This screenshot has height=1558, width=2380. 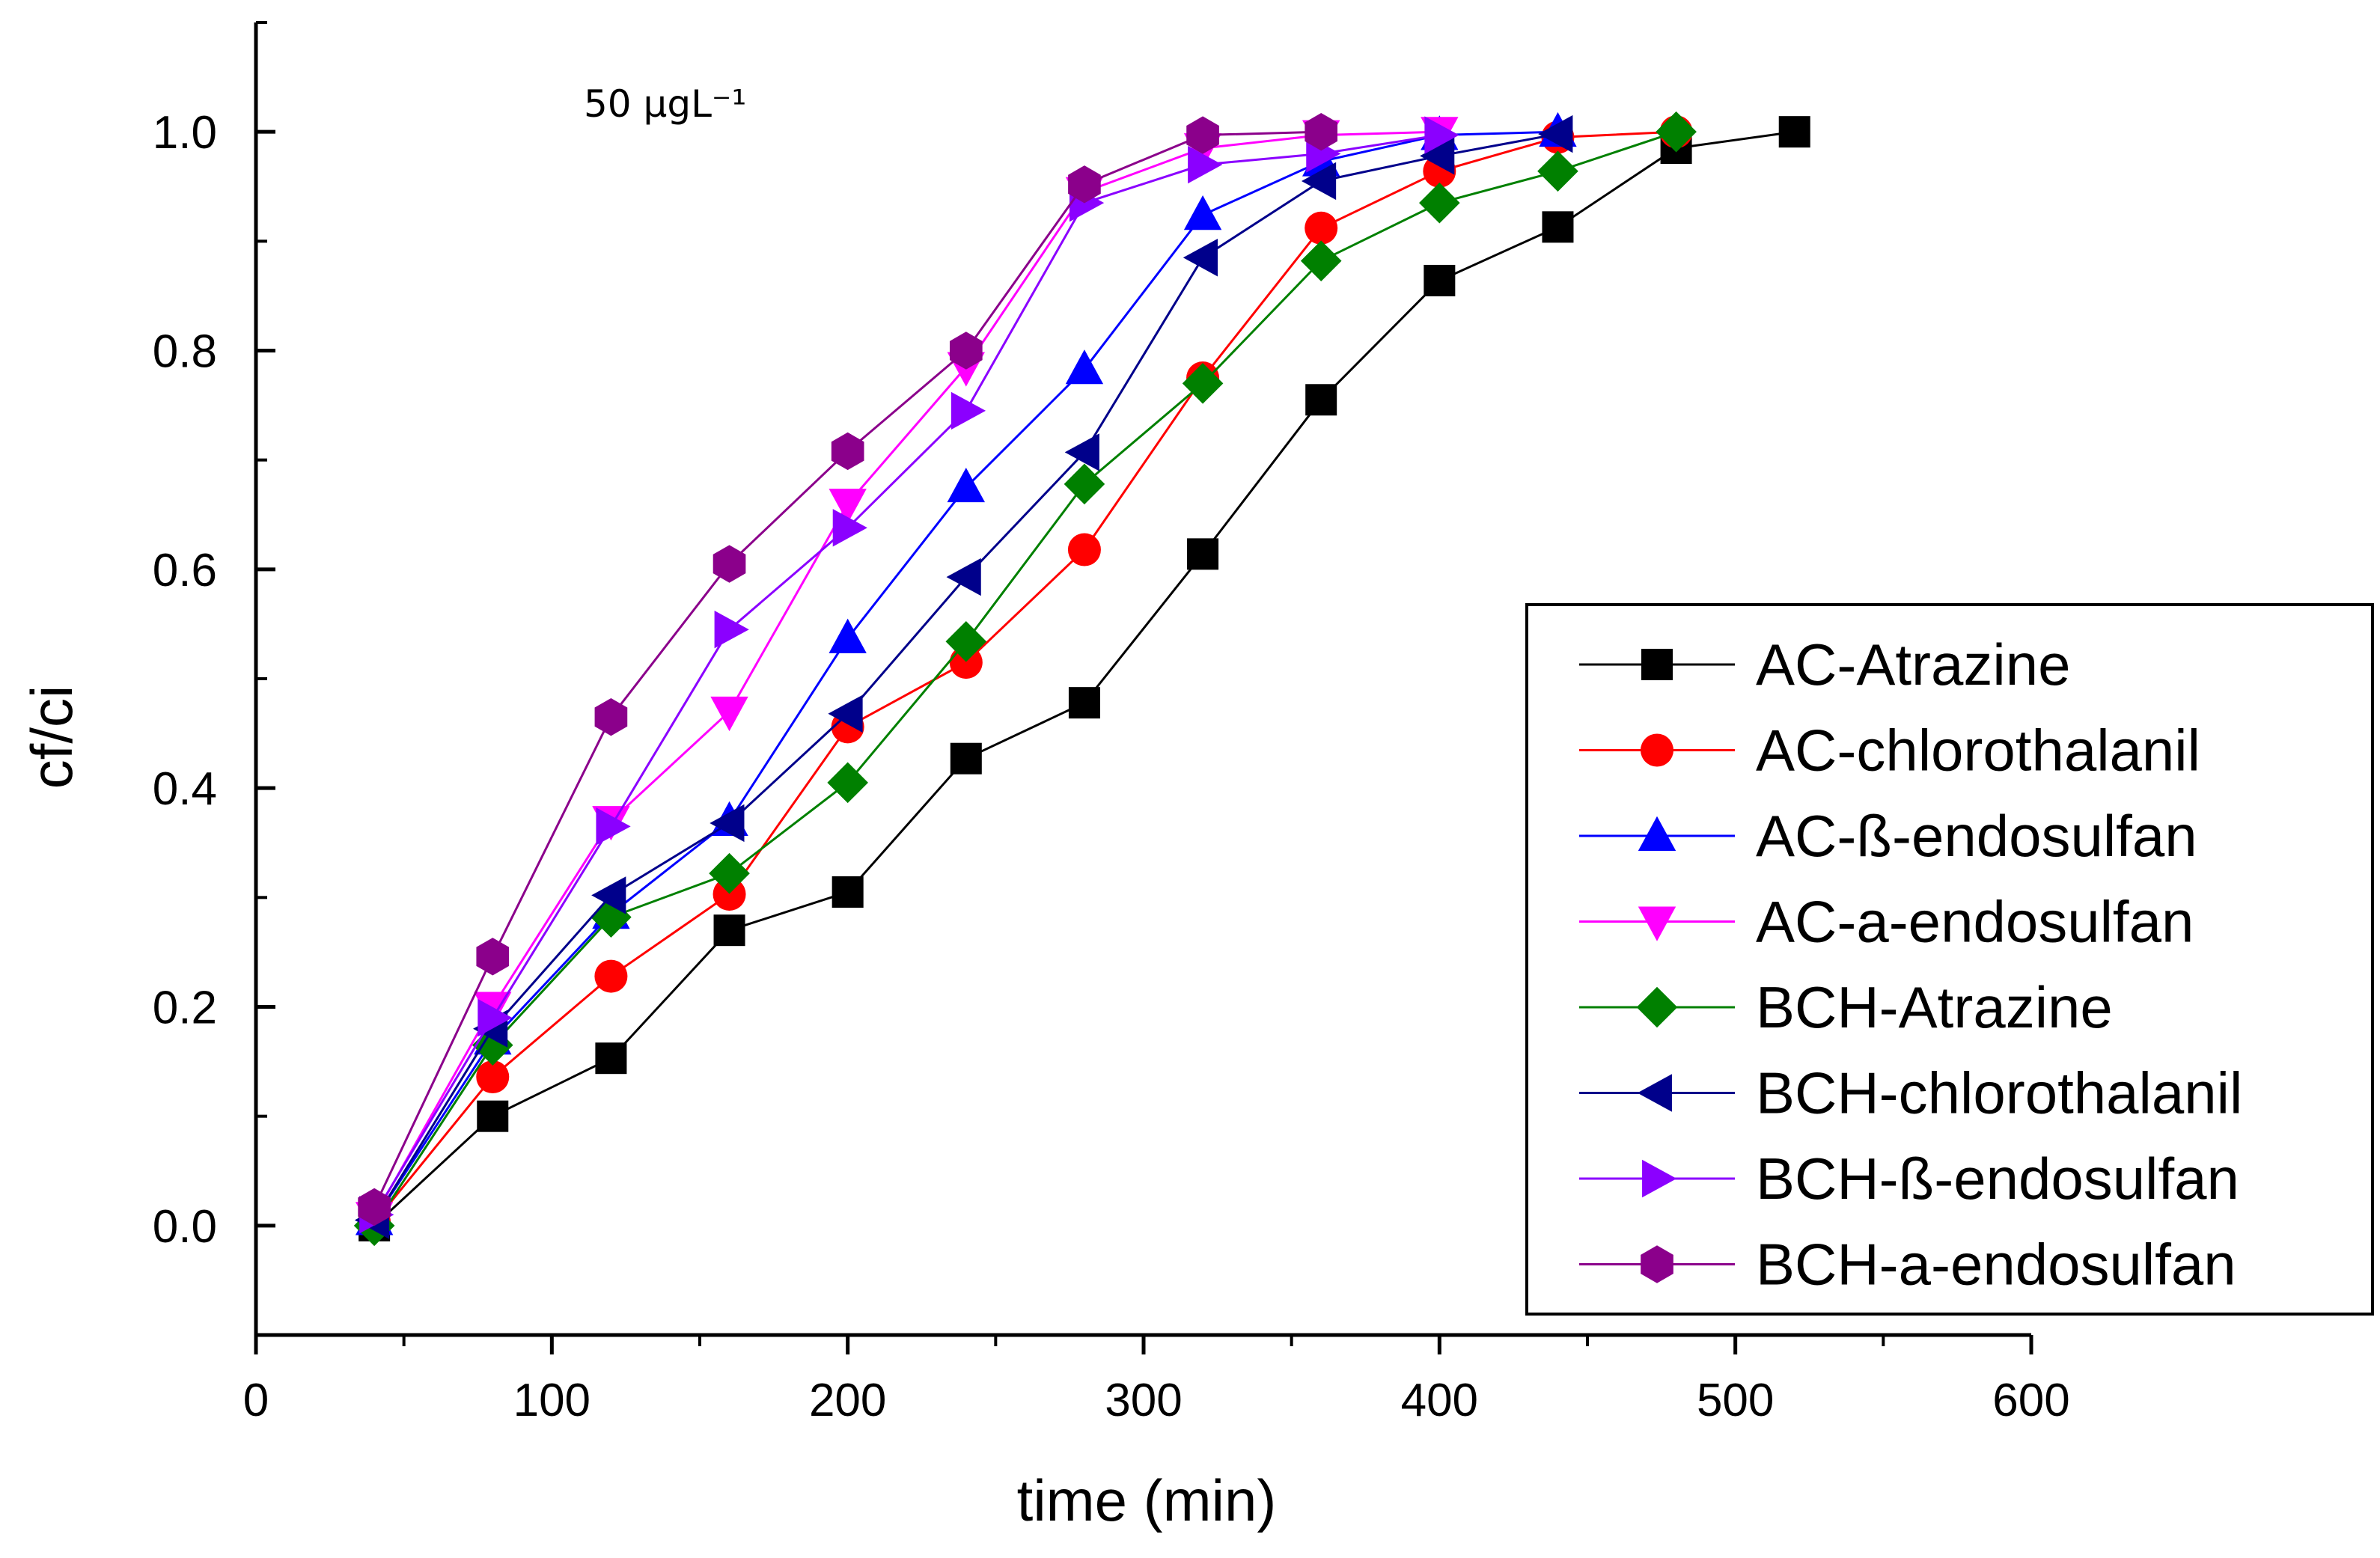 I want to click on legend-item: AC-a-endosulfan, so click(x=1886, y=922).